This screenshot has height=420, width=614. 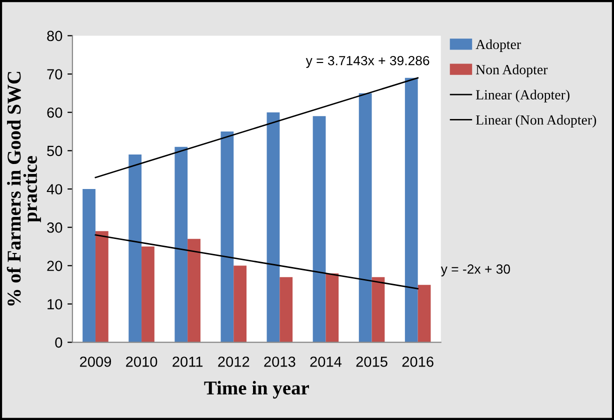 I want to click on x-tick-label: 2009, so click(x=96, y=361).